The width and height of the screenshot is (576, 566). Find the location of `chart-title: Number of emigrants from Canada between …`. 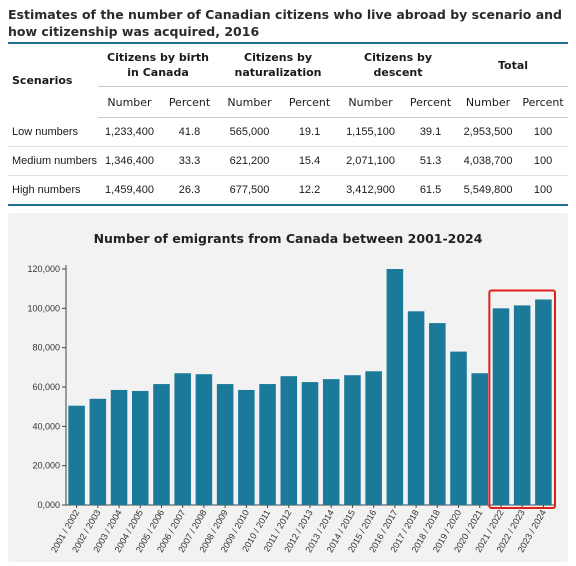

chart-title: Number of emigrants from Canada between … is located at coordinates (288, 238).